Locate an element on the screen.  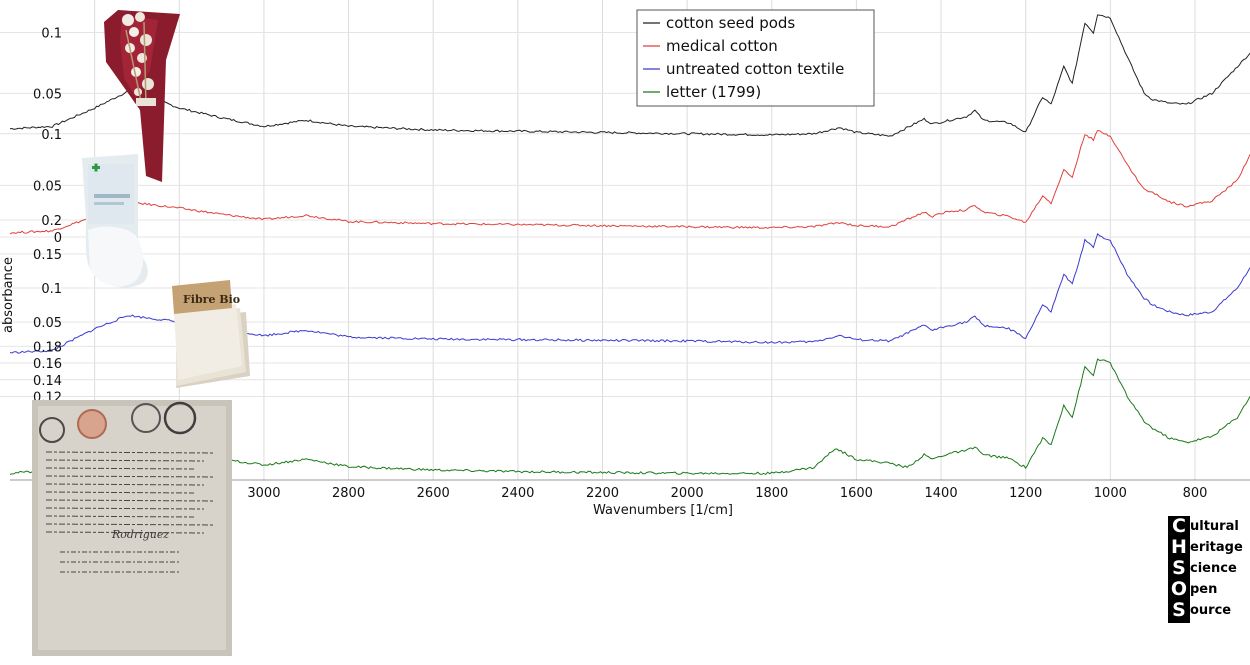
legend-item-label: cotton seed pods is located at coordinates (730, 23).